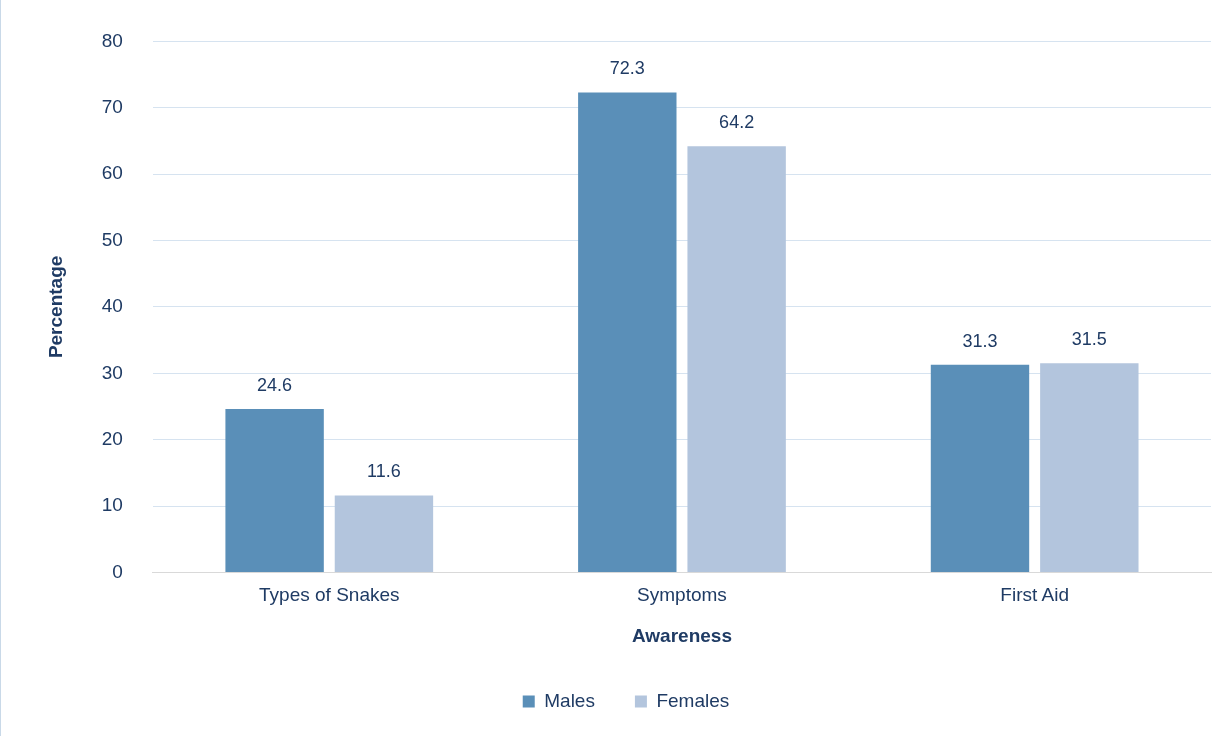 Image resolution: width=1225 pixels, height=736 pixels. Describe the element at coordinates (112, 239) in the screenshot. I see `y-tick-label: 50` at that location.